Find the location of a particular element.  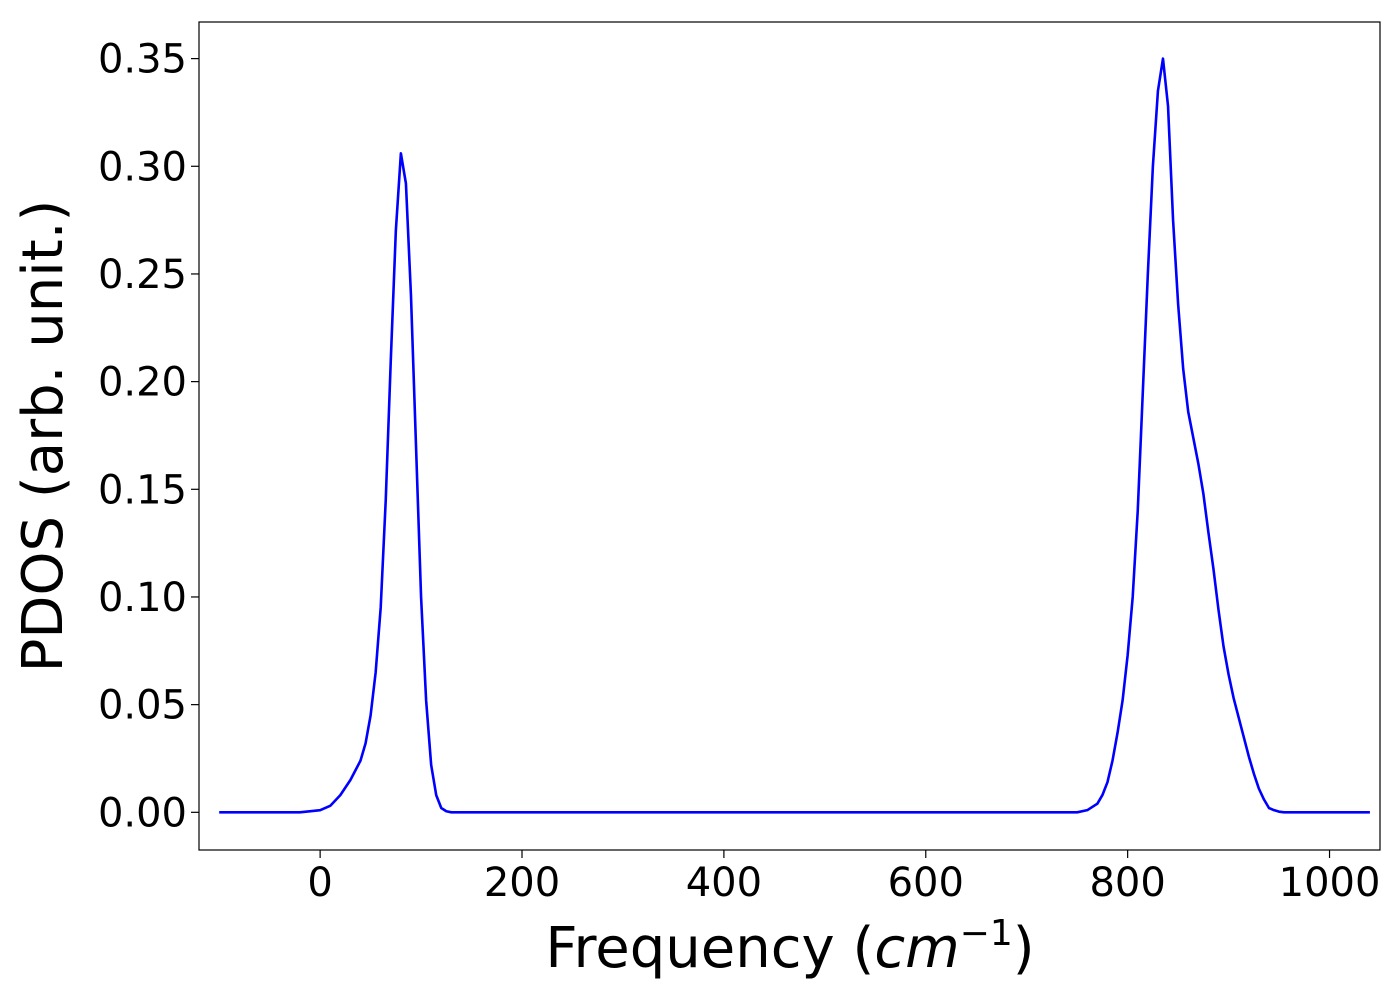

y-tick-label: 0.20 is located at coordinates (142, 383).